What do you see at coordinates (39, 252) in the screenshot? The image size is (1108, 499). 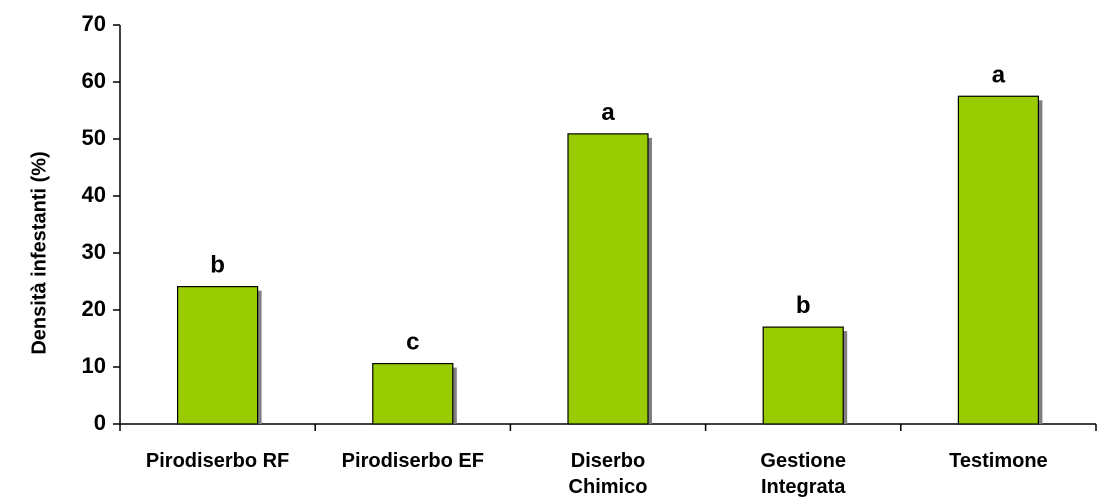 I see `y-axis-title: Densità infestanti (%)` at bounding box center [39, 252].